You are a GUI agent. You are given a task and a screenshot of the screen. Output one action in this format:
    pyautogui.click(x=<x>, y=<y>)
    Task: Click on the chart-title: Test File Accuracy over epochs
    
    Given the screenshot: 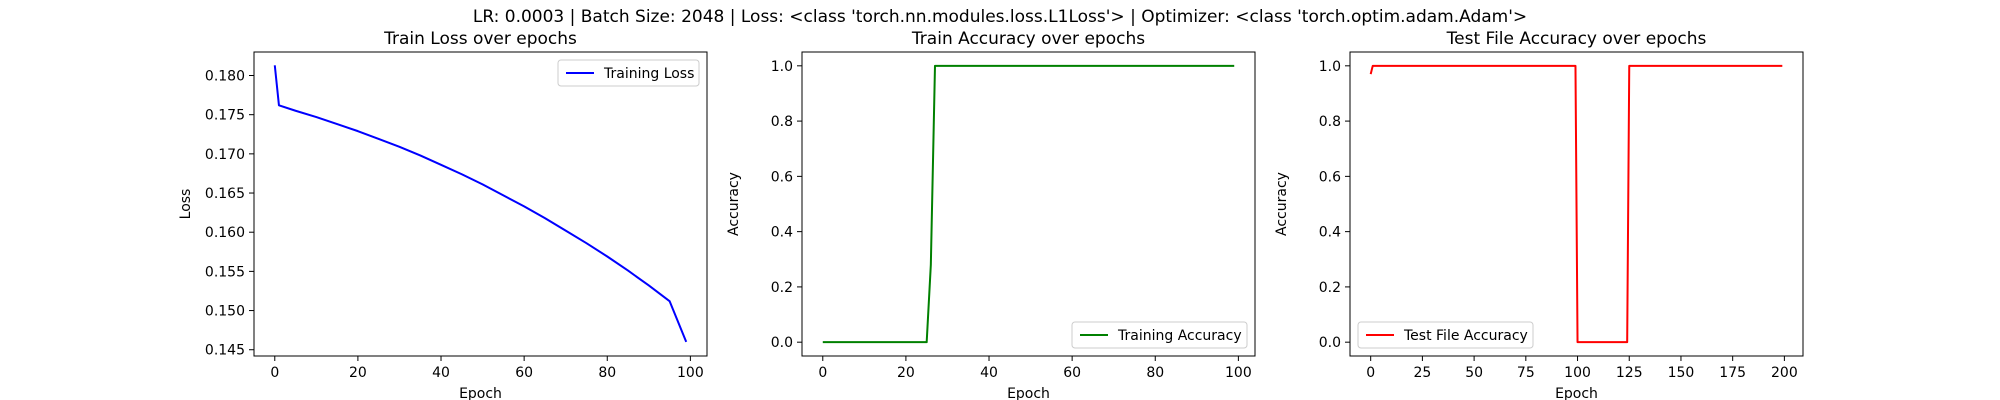 What is the action you would take?
    pyautogui.click(x=1576, y=39)
    